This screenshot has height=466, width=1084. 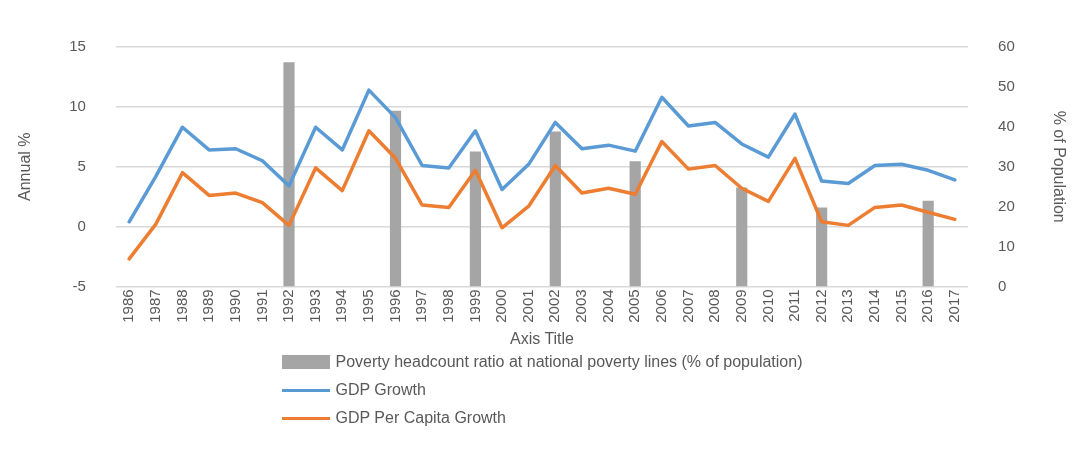 I want to click on x-tick-label: 2015, so click(x=900, y=306).